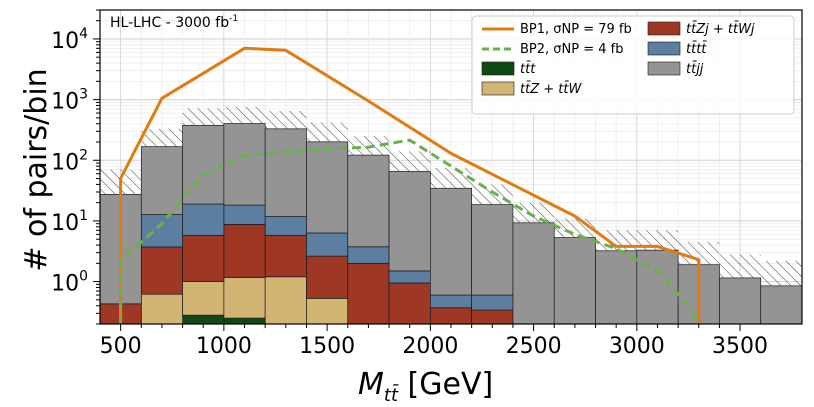 This screenshot has width=814, height=407. What do you see at coordinates (69, 222) in the screenshot?
I see `y-tick-label: 10¹` at bounding box center [69, 222].